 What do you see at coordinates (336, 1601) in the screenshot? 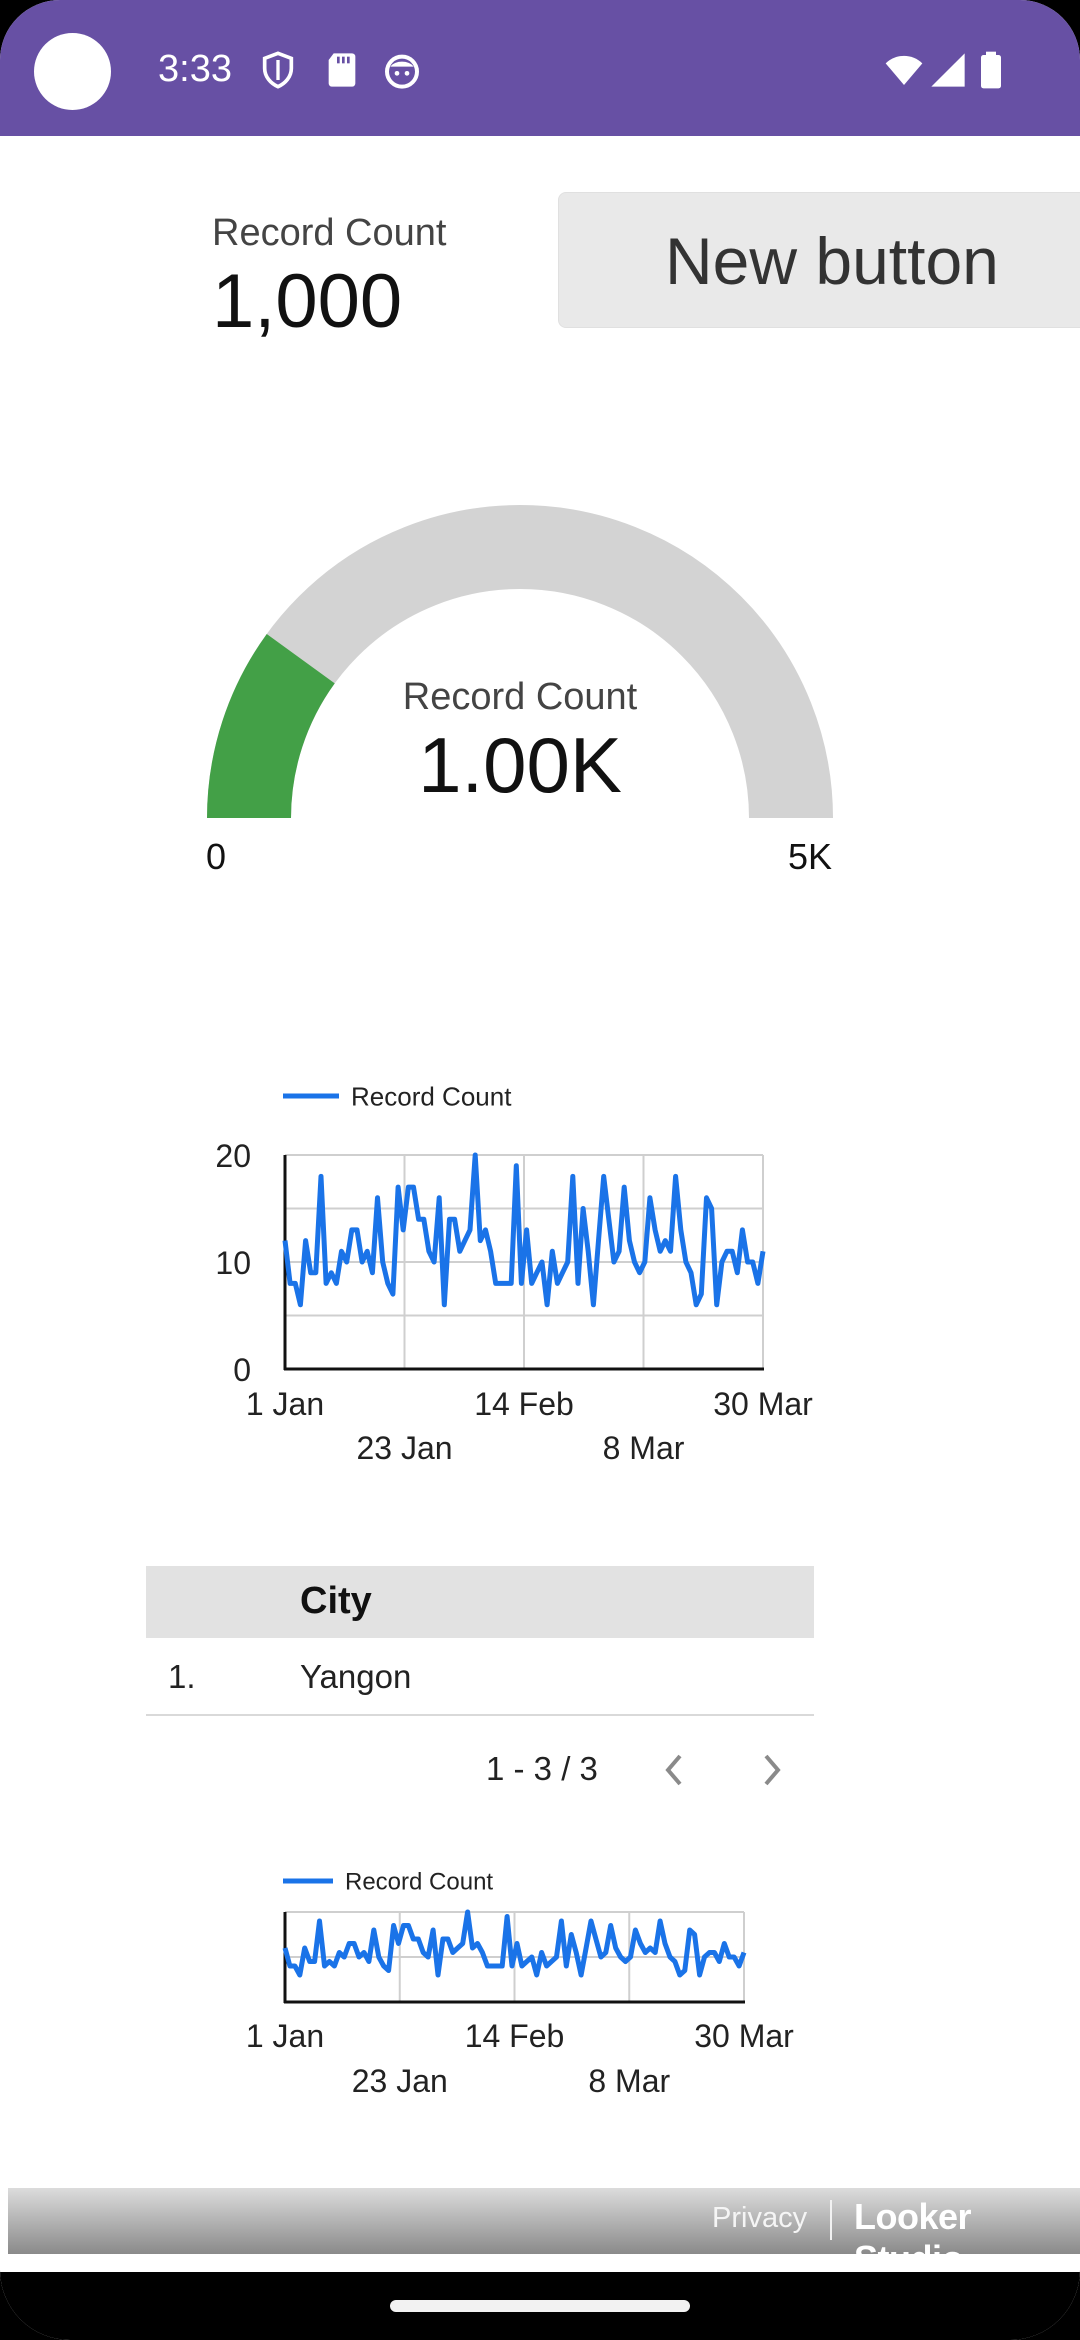
I see `column-header-city: City` at bounding box center [336, 1601].